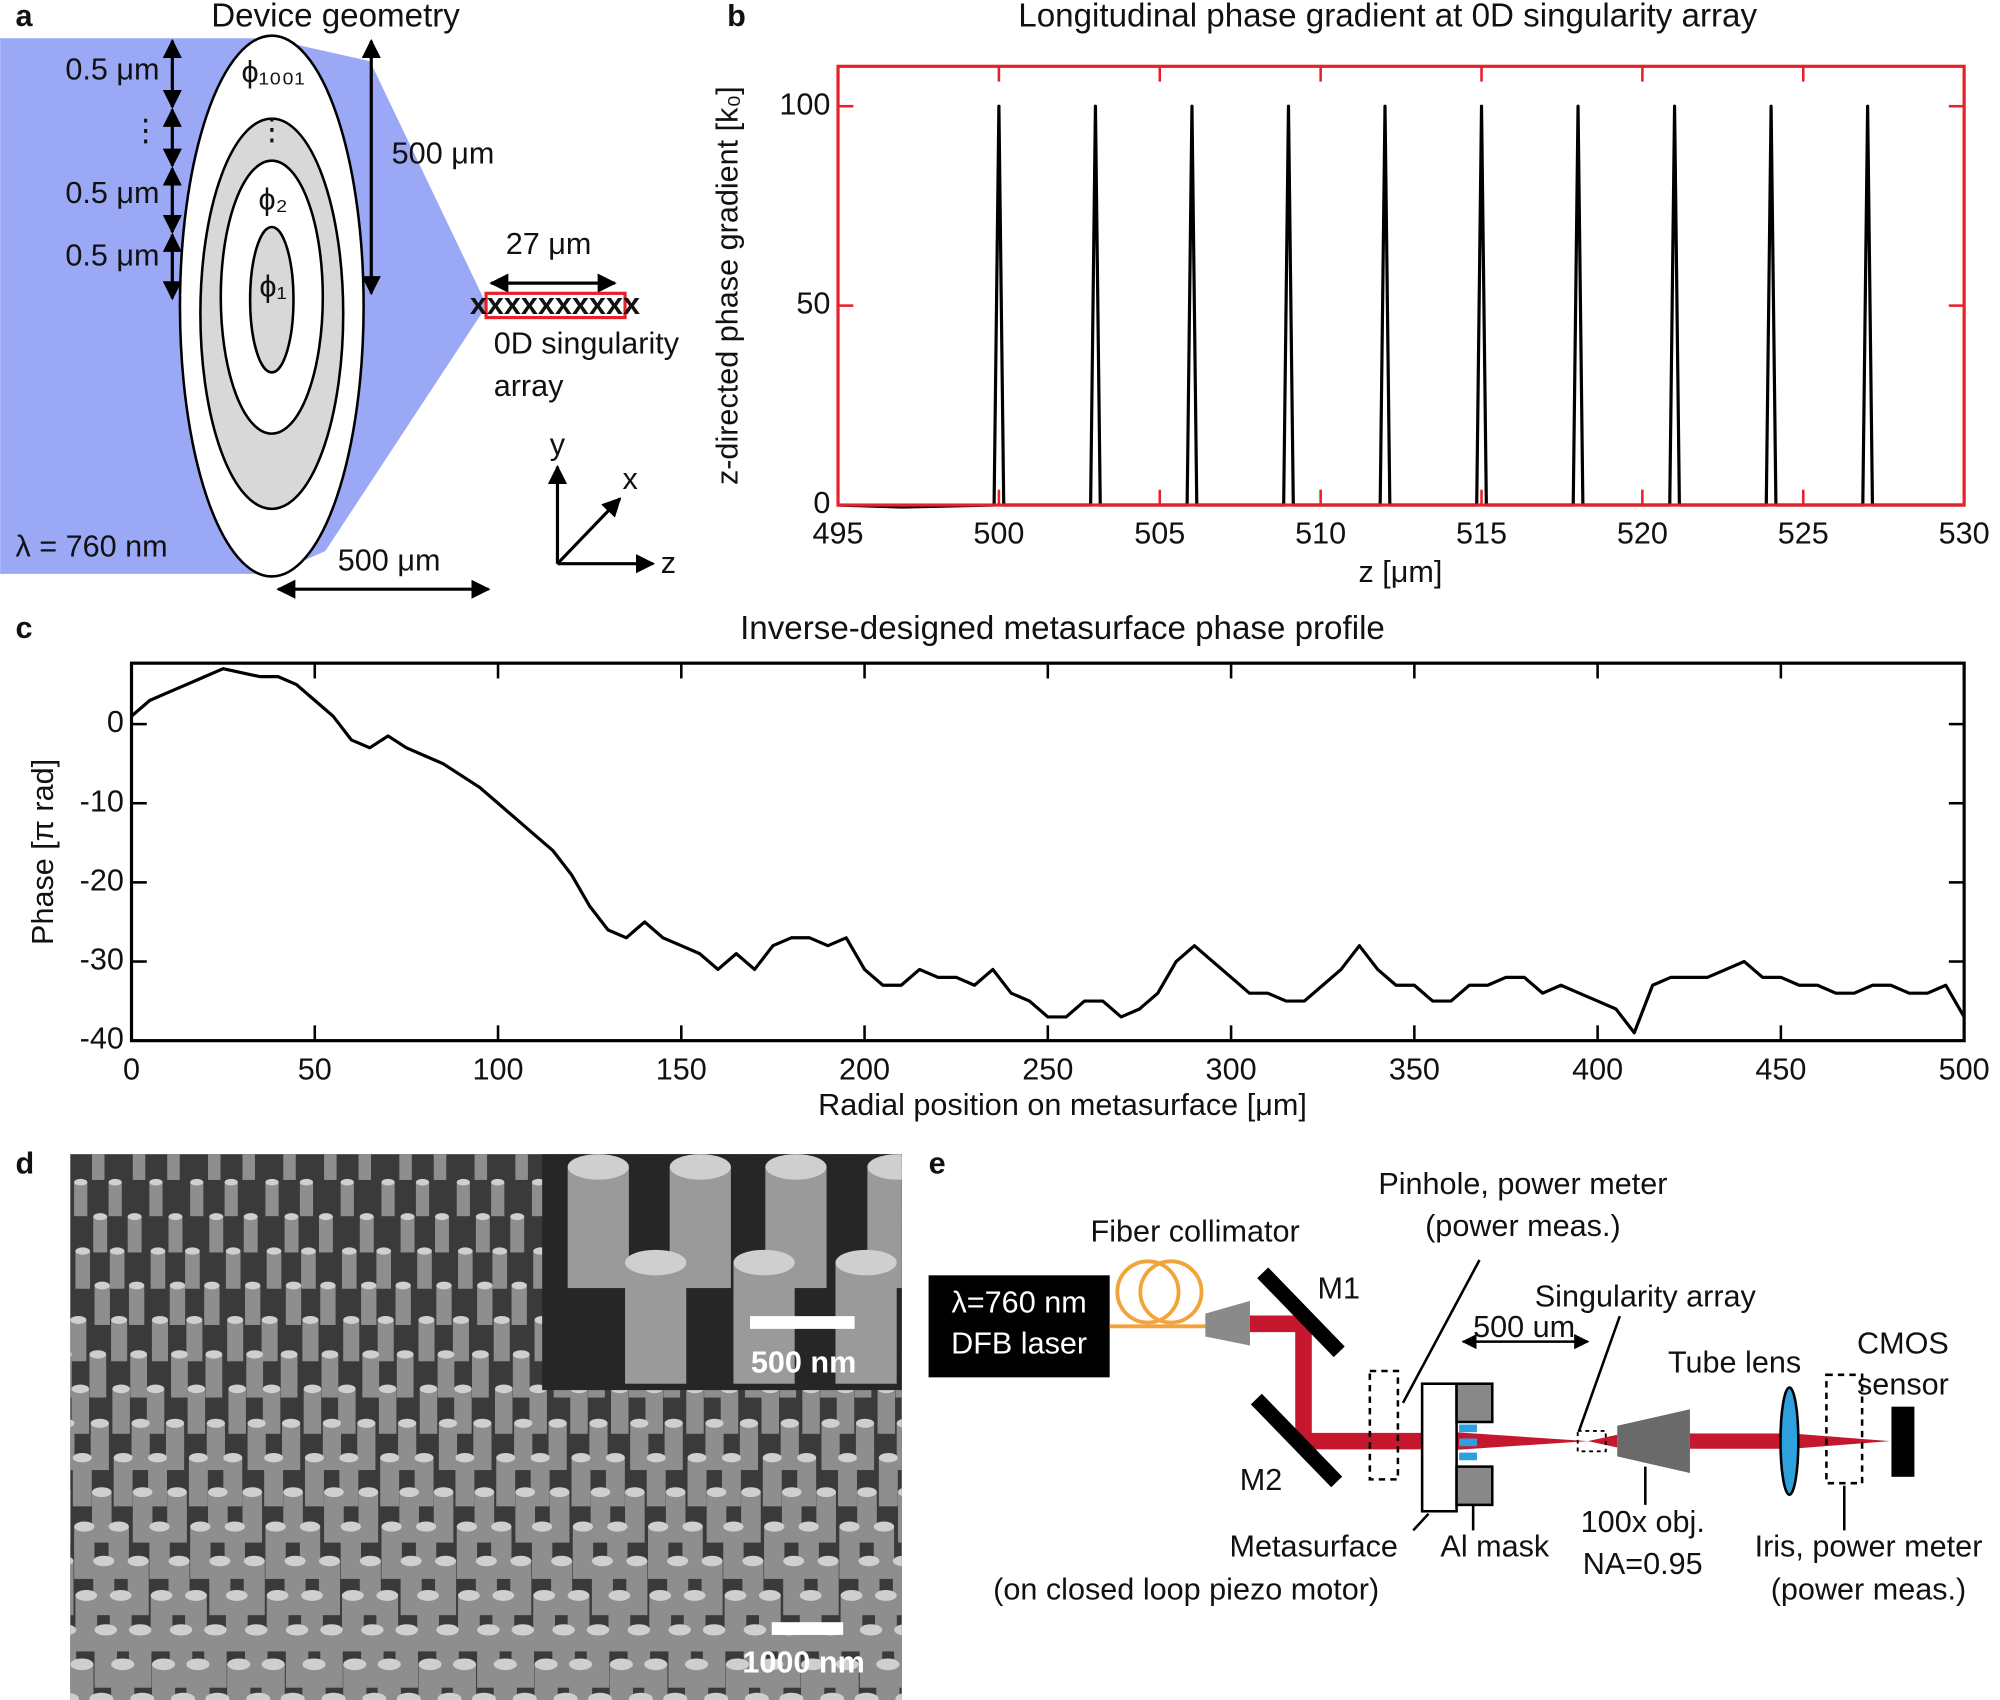 The image size is (2000, 1700). What do you see at coordinates (112, 256) in the screenshot?
I see `spacing-label: 0.5 μm` at bounding box center [112, 256].